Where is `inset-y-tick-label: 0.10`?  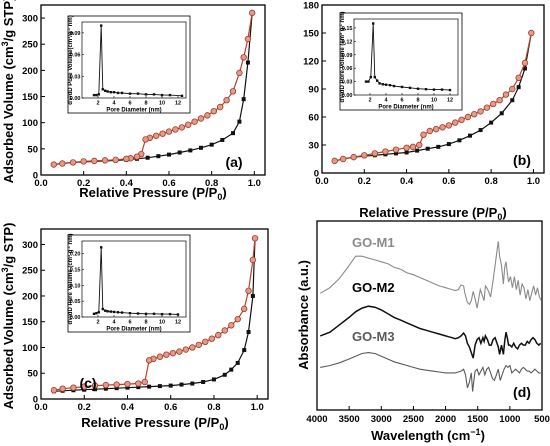 inset-y-tick-label: 0.10 is located at coordinates (75, 286).